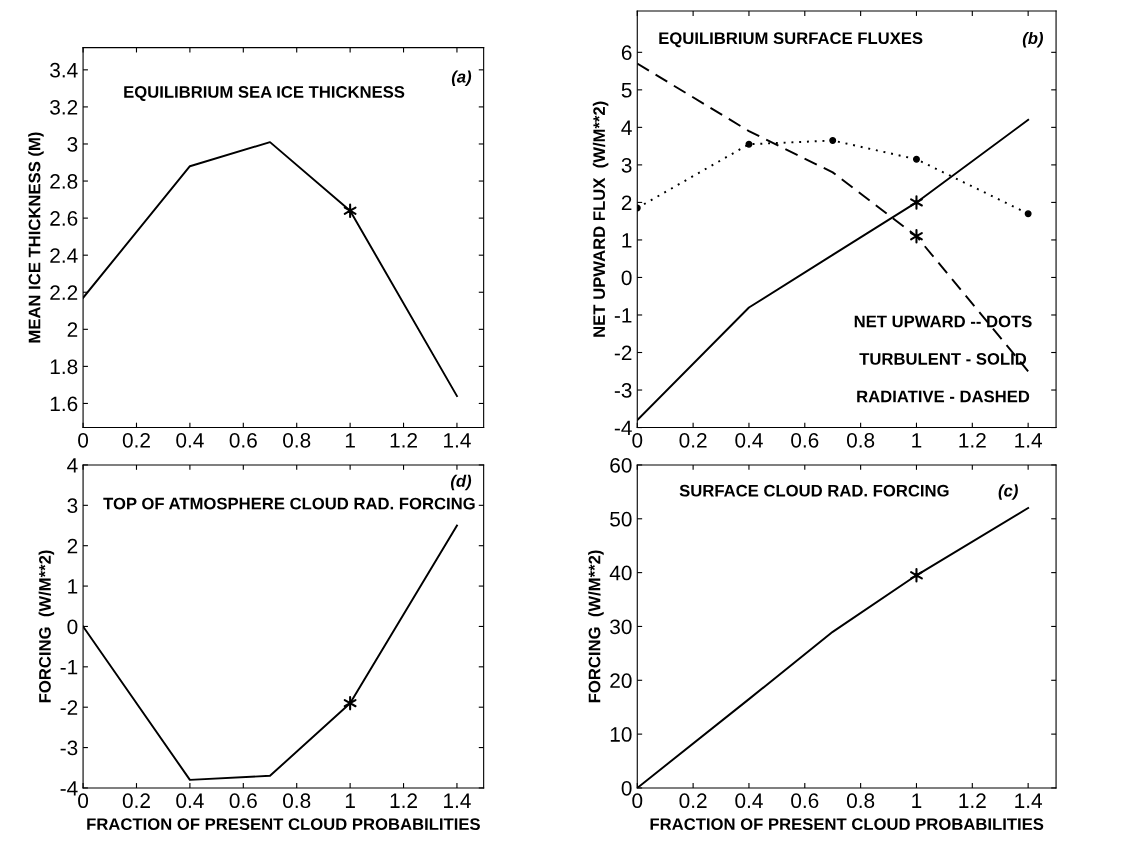 The image size is (1138, 850). What do you see at coordinates (814, 490) in the screenshot?
I see `annotation: SURFACE CLOUD RAD. FORCING` at bounding box center [814, 490].